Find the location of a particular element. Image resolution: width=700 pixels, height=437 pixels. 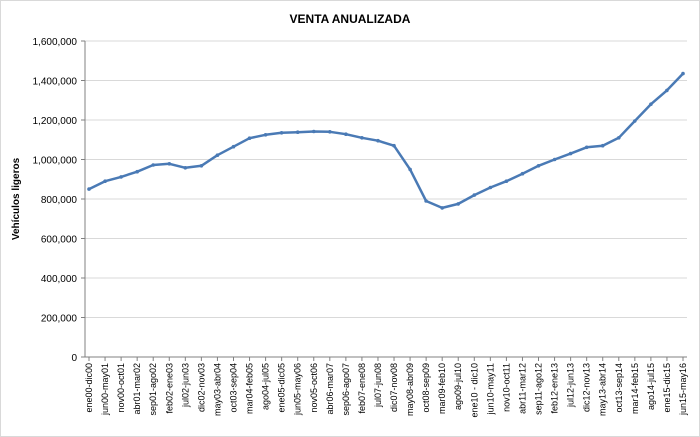

x-tick-label: mar14-feb15 is located at coordinates (635, 388).